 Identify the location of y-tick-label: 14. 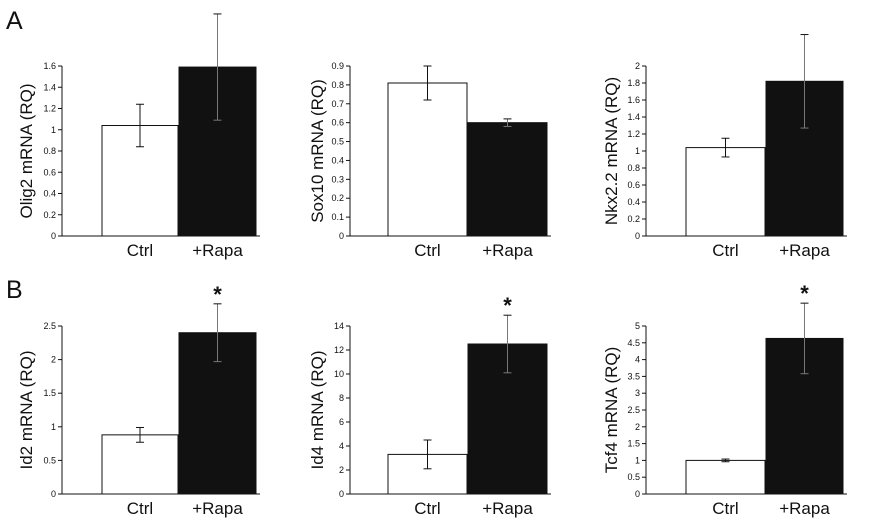
(339, 326).